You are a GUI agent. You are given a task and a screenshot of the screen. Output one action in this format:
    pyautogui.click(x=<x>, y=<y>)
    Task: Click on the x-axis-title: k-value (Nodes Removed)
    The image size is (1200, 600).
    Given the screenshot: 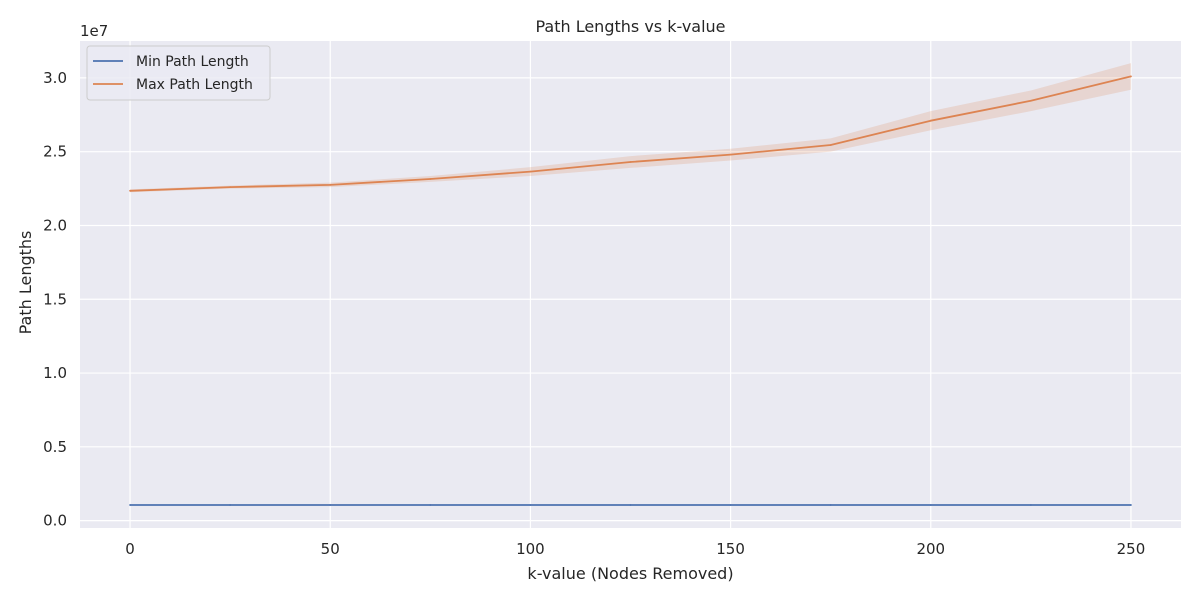 What is the action you would take?
    pyautogui.click(x=630, y=573)
    